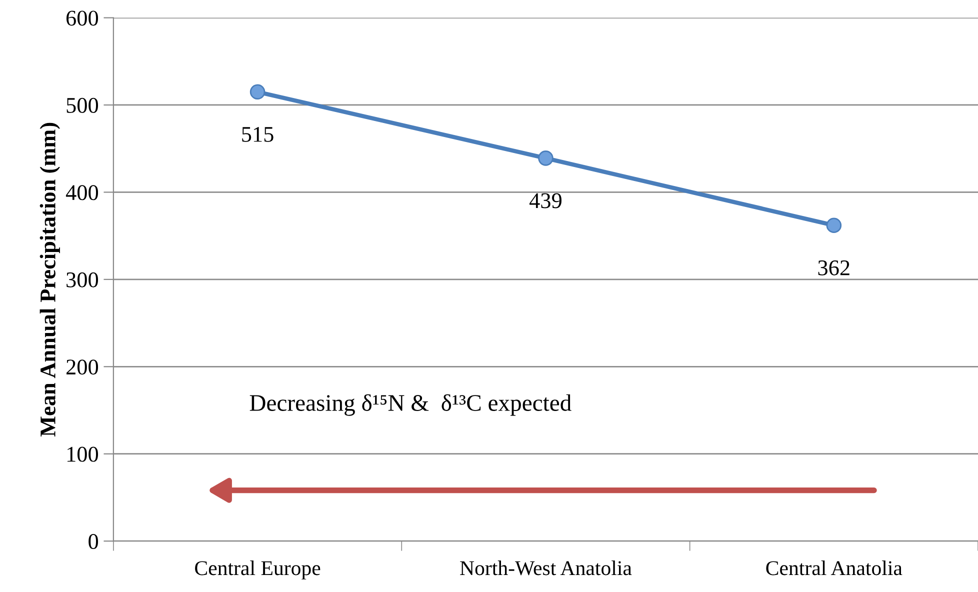 The width and height of the screenshot is (978, 592). I want to click on y-tick-label: 100, so click(82, 454).